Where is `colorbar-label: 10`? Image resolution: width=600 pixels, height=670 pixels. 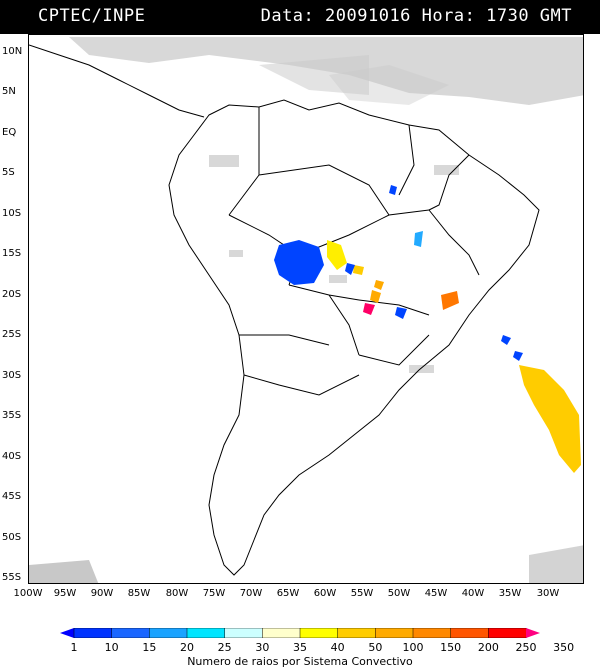
colorbar-label: 10 is located at coordinates (111, 647).